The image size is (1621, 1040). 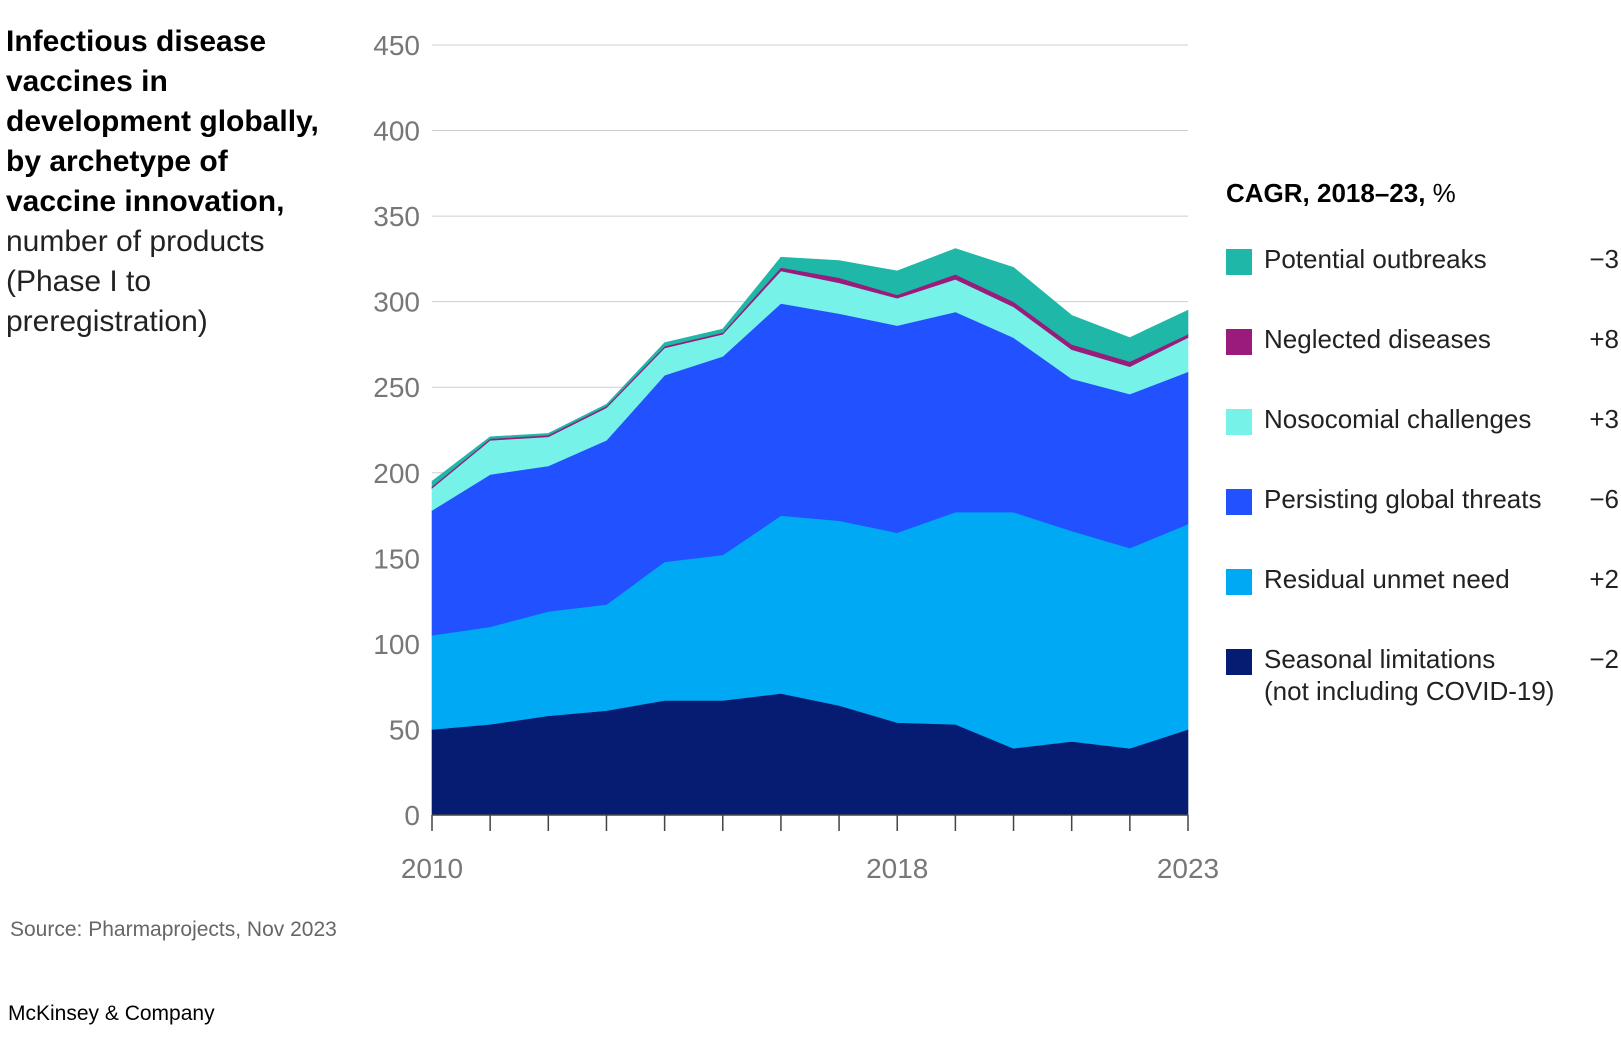 I want to click on y-tick-label: 200, so click(x=396, y=473).